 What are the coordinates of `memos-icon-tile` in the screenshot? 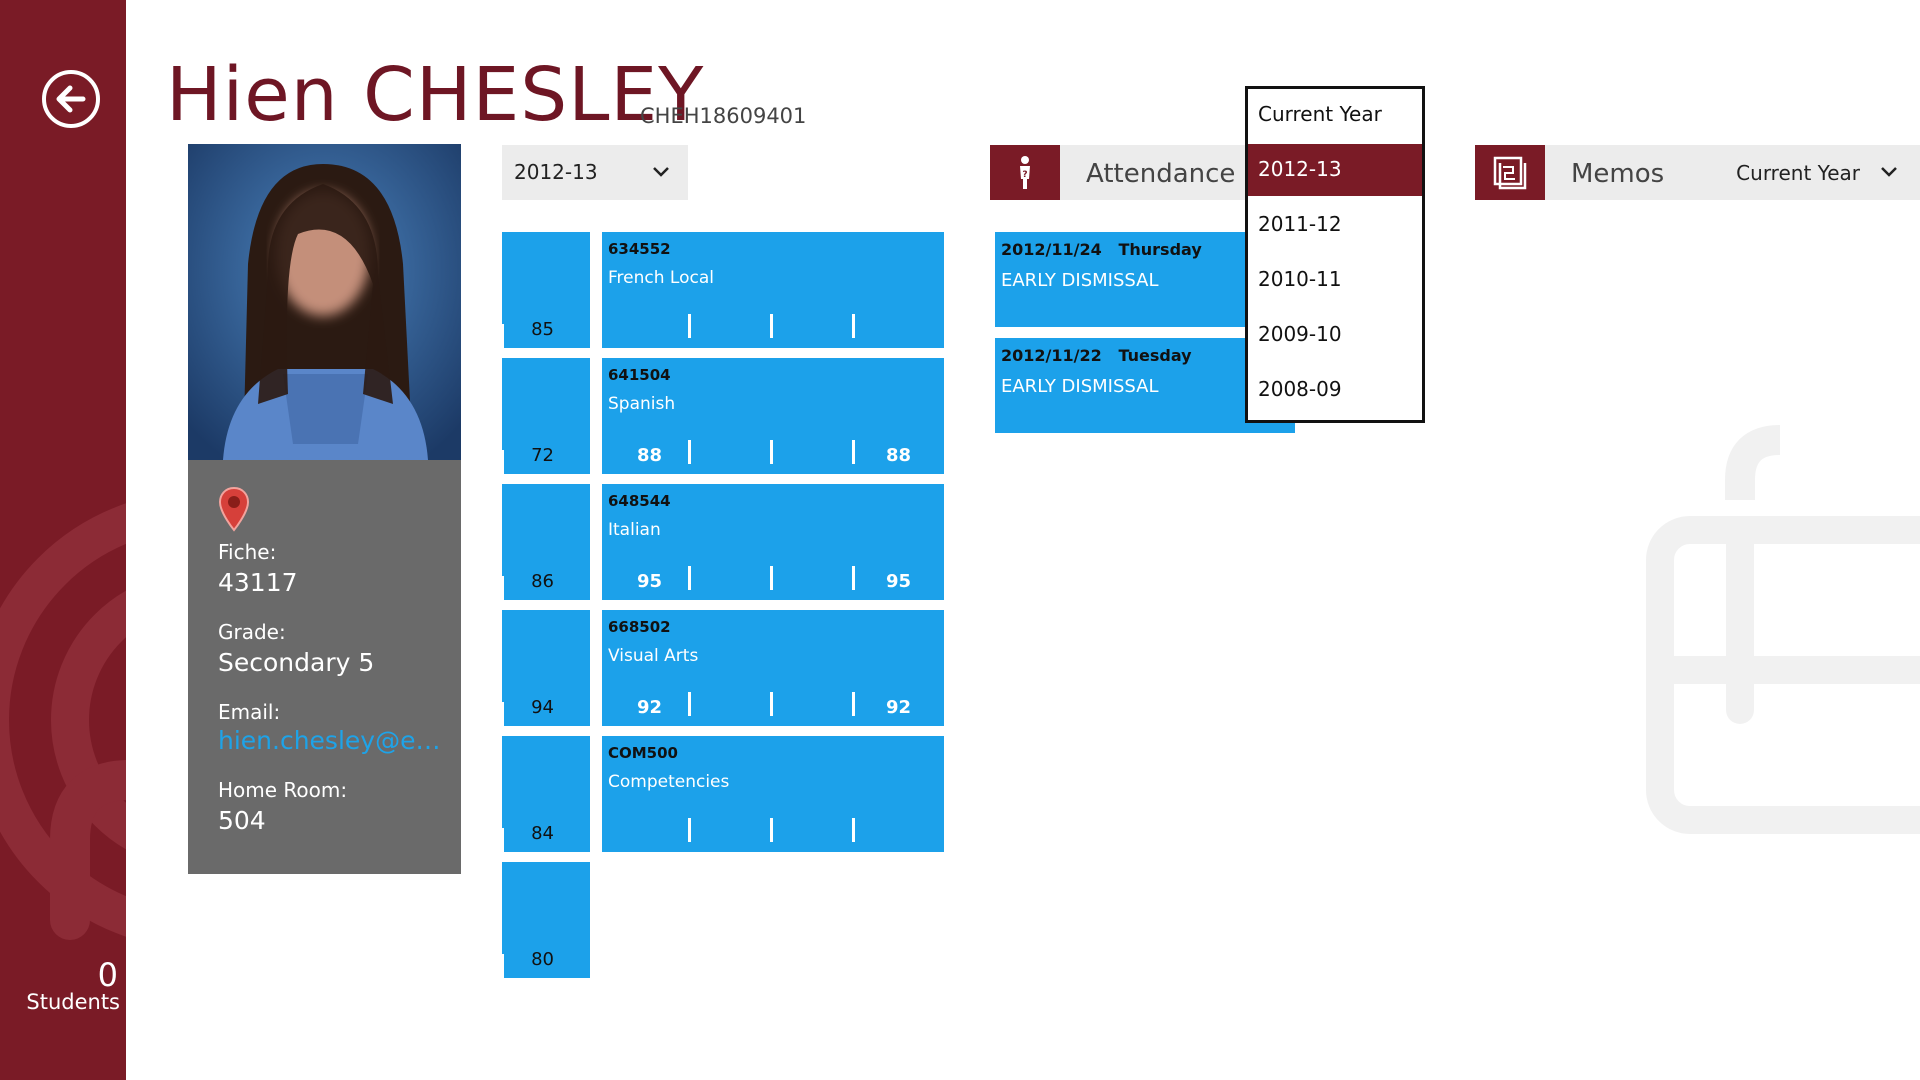 It's located at (1510, 172).